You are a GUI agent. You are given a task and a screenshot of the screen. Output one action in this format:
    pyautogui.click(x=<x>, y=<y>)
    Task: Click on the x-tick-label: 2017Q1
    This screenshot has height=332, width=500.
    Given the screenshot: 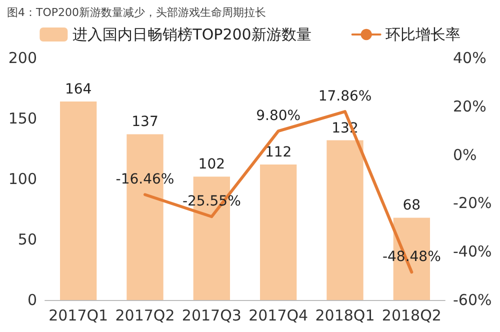 What is the action you would take?
    pyautogui.click(x=78, y=315)
    